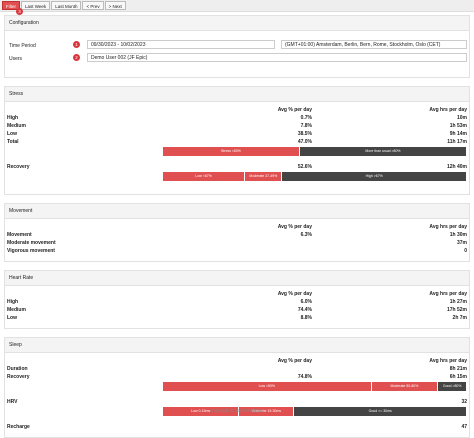 This screenshot has width=474, height=438. What do you see at coordinates (237, 377) in the screenshot?
I see `stat-row: Recovery 74.8% 6h 15m` at bounding box center [237, 377].